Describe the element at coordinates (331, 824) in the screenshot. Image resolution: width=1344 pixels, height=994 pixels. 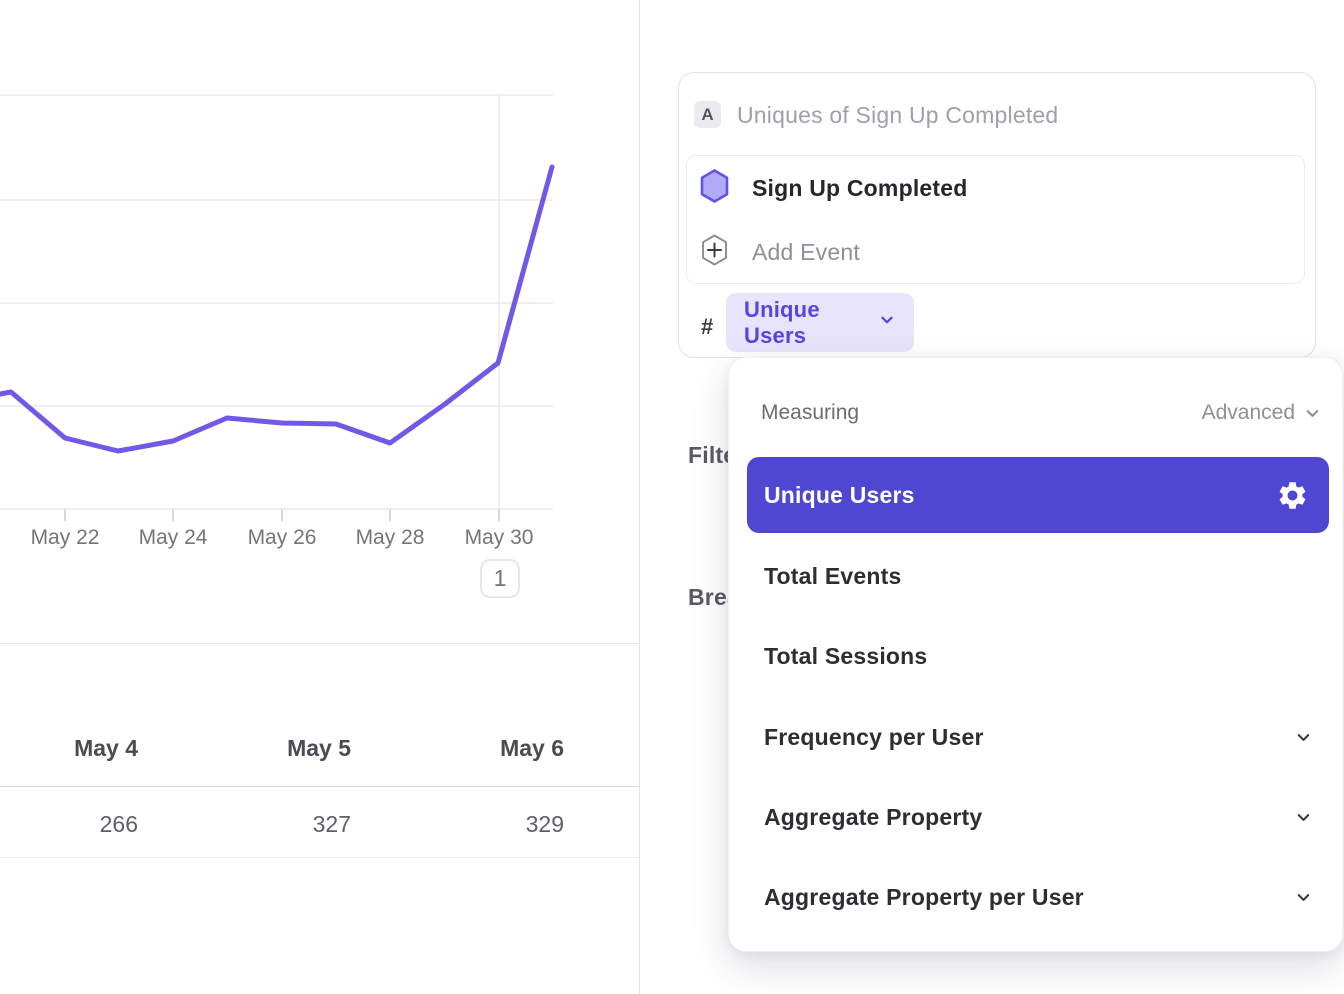
I see `table-value-cell: 327` at that location.